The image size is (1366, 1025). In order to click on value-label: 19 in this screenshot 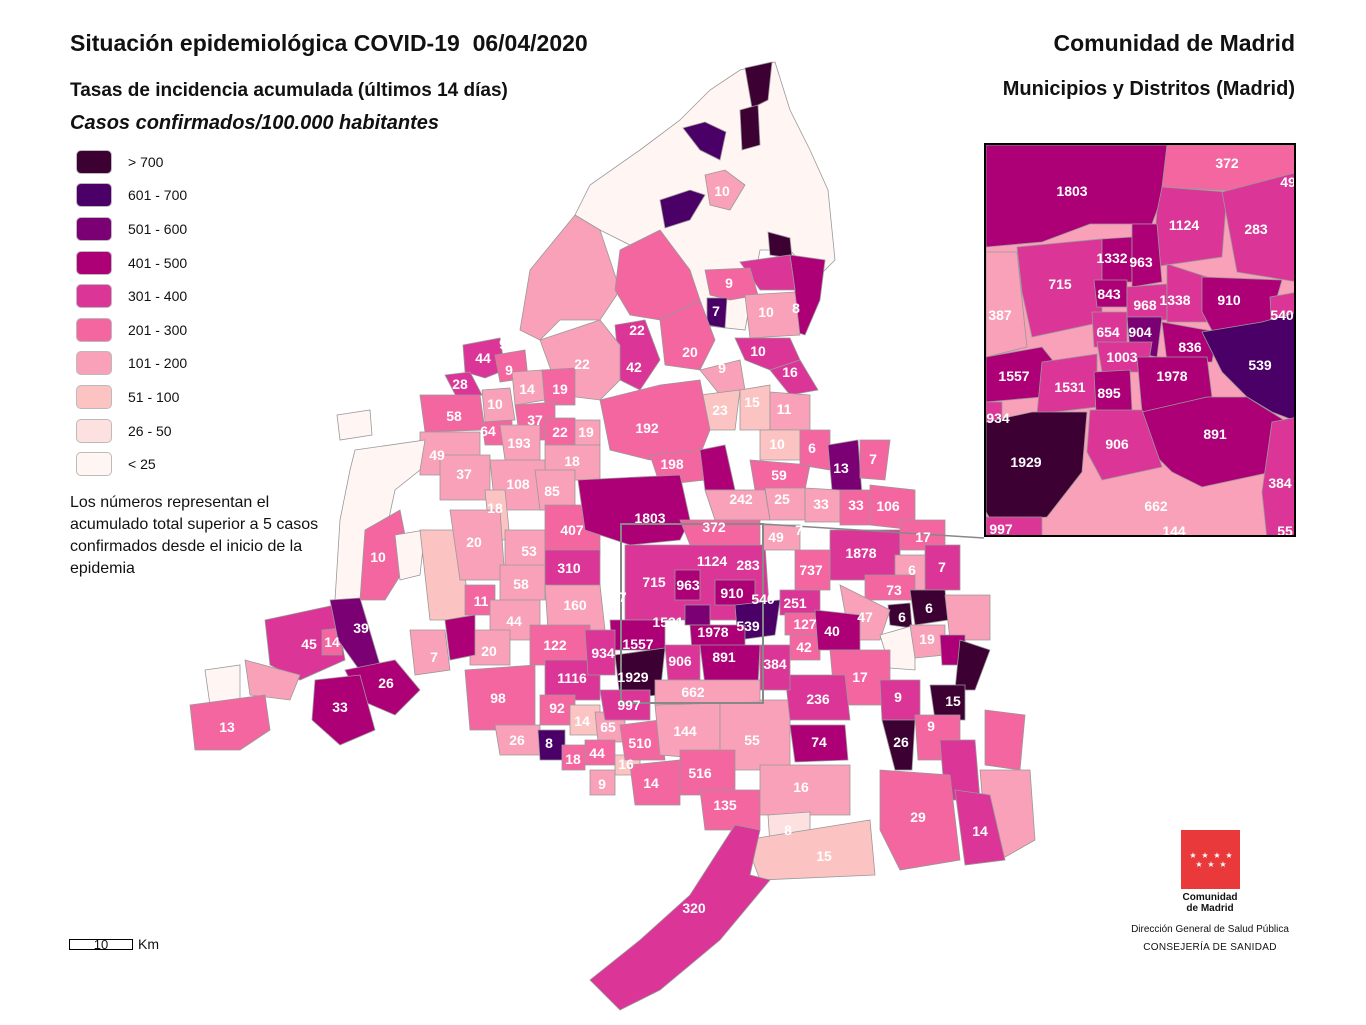, I will do `click(560, 389)`.